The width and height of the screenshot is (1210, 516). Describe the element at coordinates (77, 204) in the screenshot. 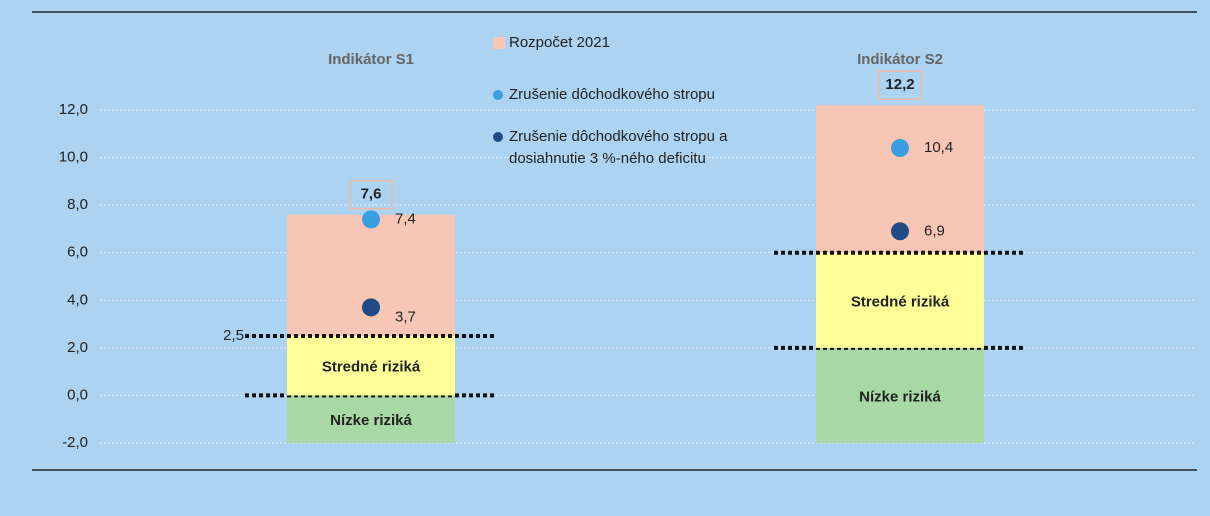

I see `y-tick-label: 8,0` at that location.